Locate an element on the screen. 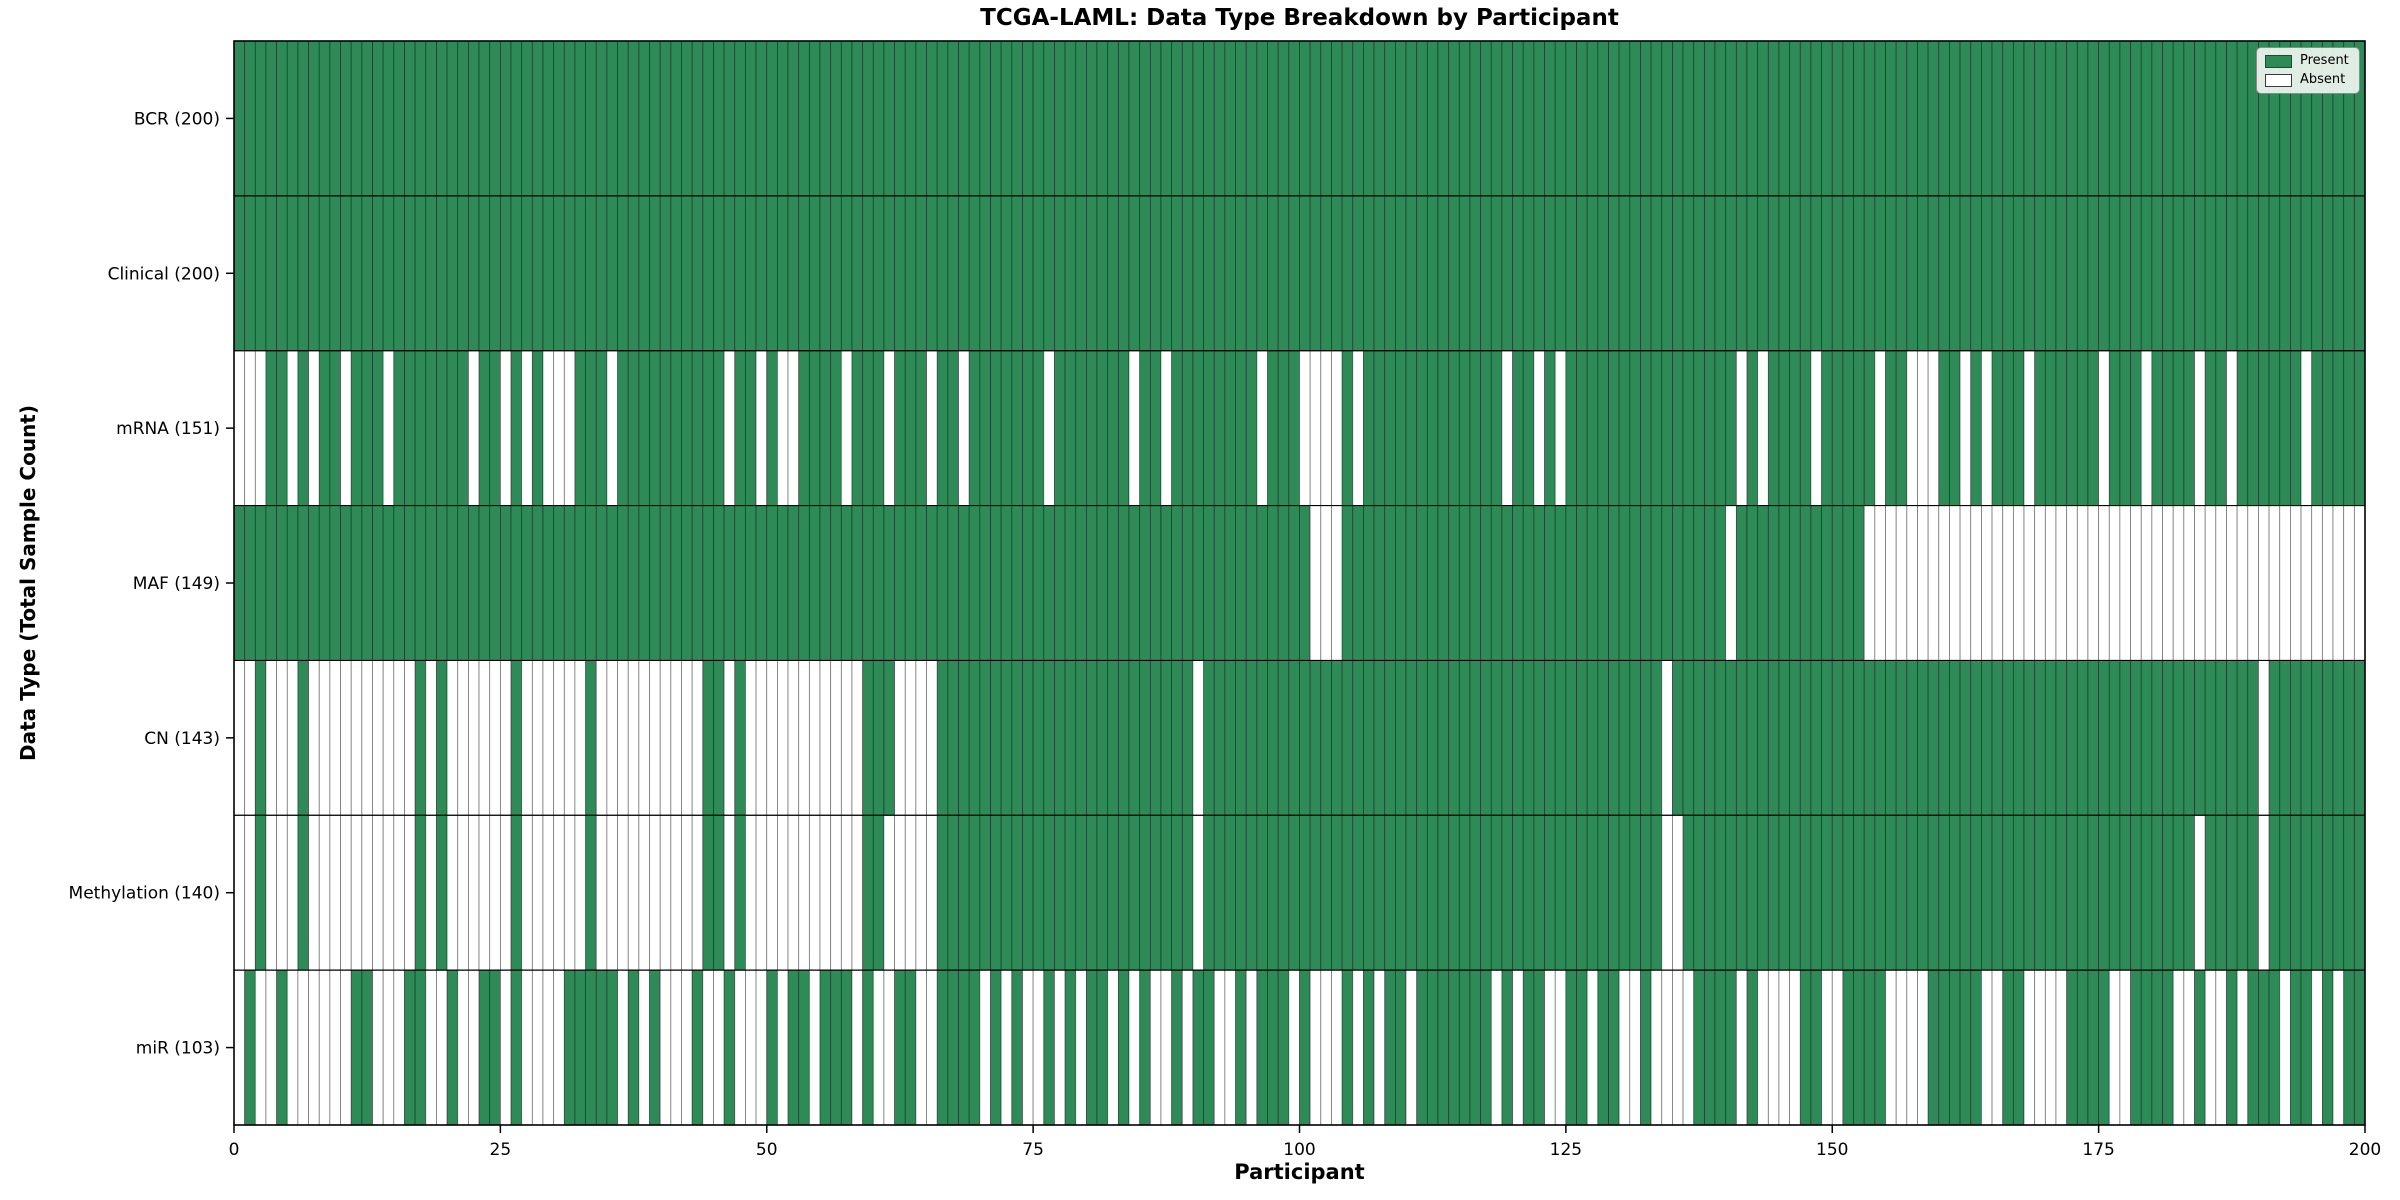 This screenshot has height=1200, width=2400. x-tick-label: 25 is located at coordinates (501, 1150).